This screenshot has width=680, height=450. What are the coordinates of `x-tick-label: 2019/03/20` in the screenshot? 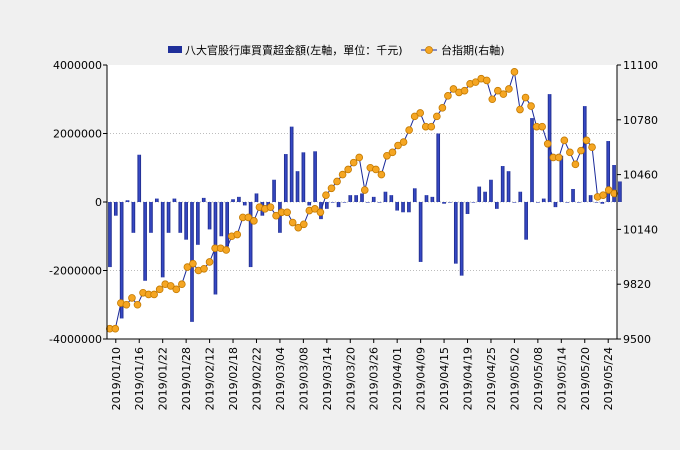 It's located at (350, 378).